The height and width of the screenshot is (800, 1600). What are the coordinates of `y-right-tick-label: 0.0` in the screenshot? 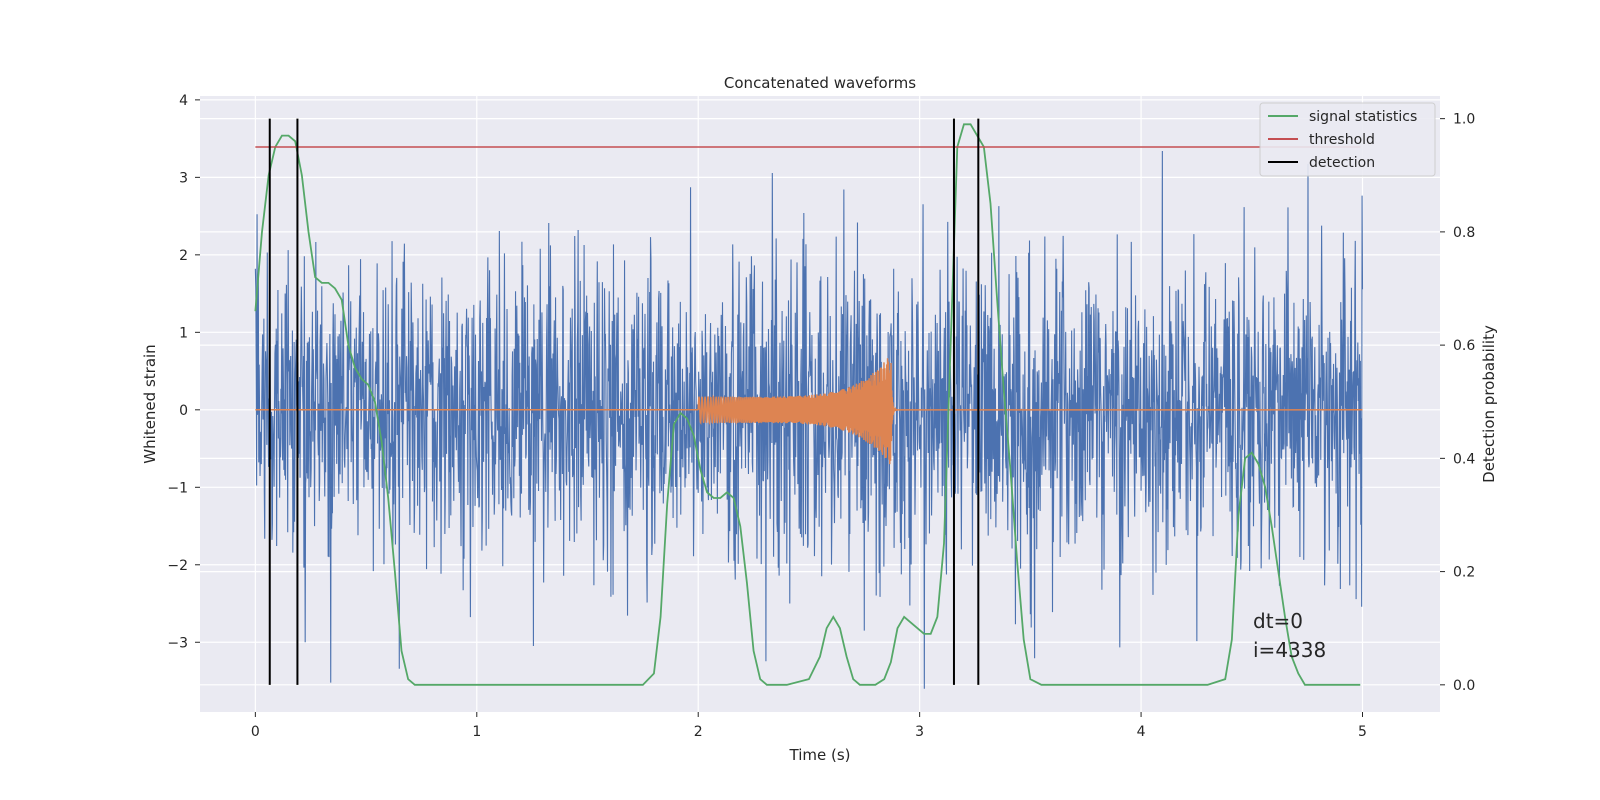 It's located at (1464, 686).